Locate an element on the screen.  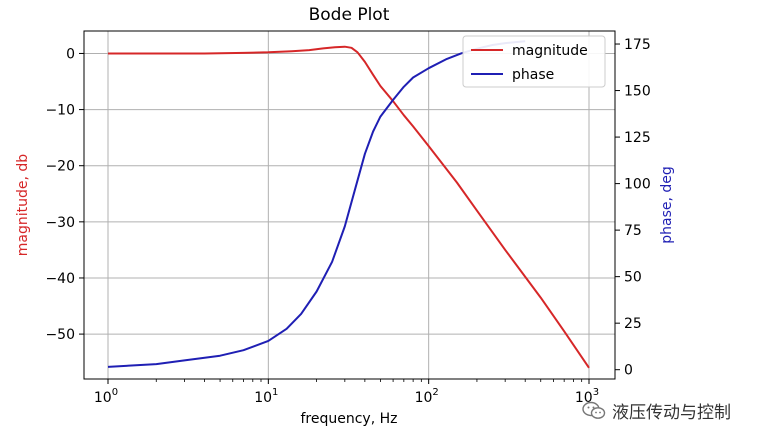
watermark-text: 液压传动与控制 is located at coordinates (671, 413).